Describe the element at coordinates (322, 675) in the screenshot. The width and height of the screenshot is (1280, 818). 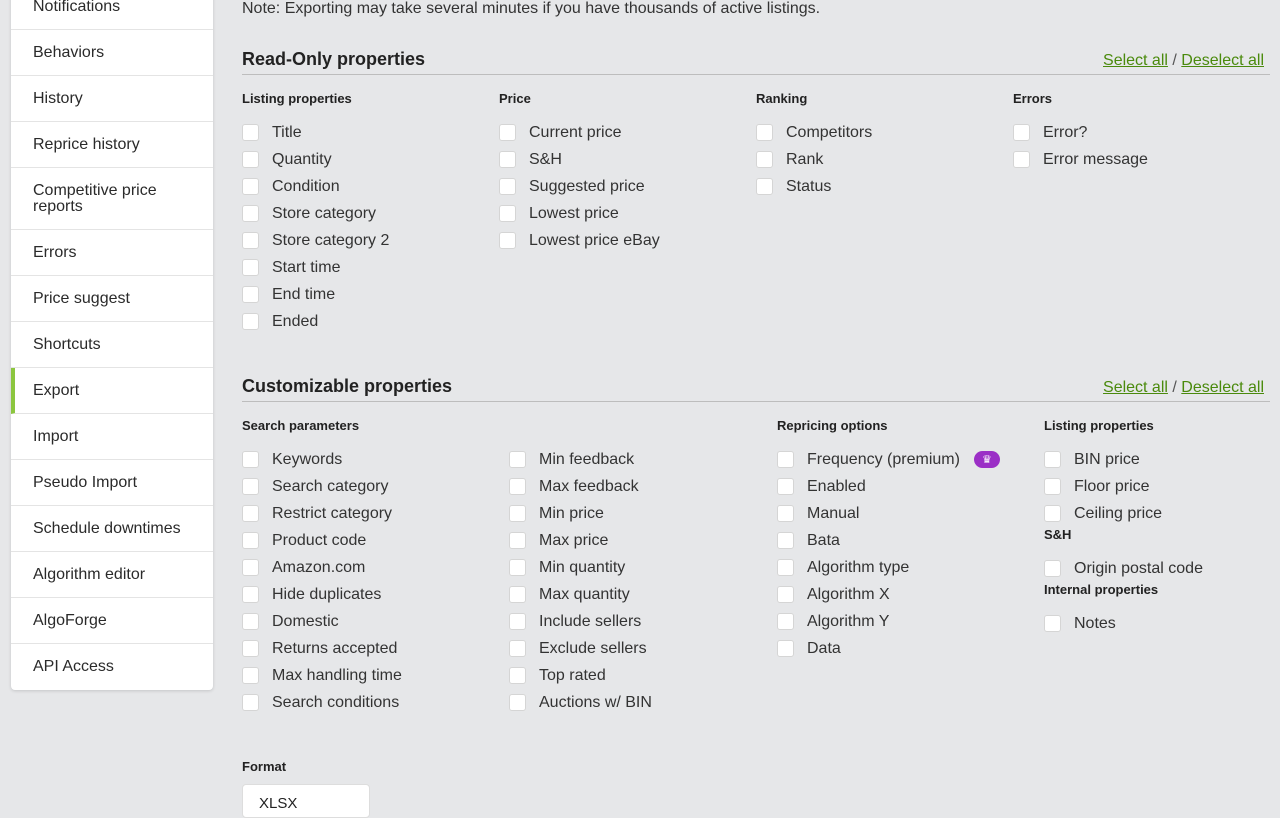
I see `checkbox-row: Max handling time` at that location.